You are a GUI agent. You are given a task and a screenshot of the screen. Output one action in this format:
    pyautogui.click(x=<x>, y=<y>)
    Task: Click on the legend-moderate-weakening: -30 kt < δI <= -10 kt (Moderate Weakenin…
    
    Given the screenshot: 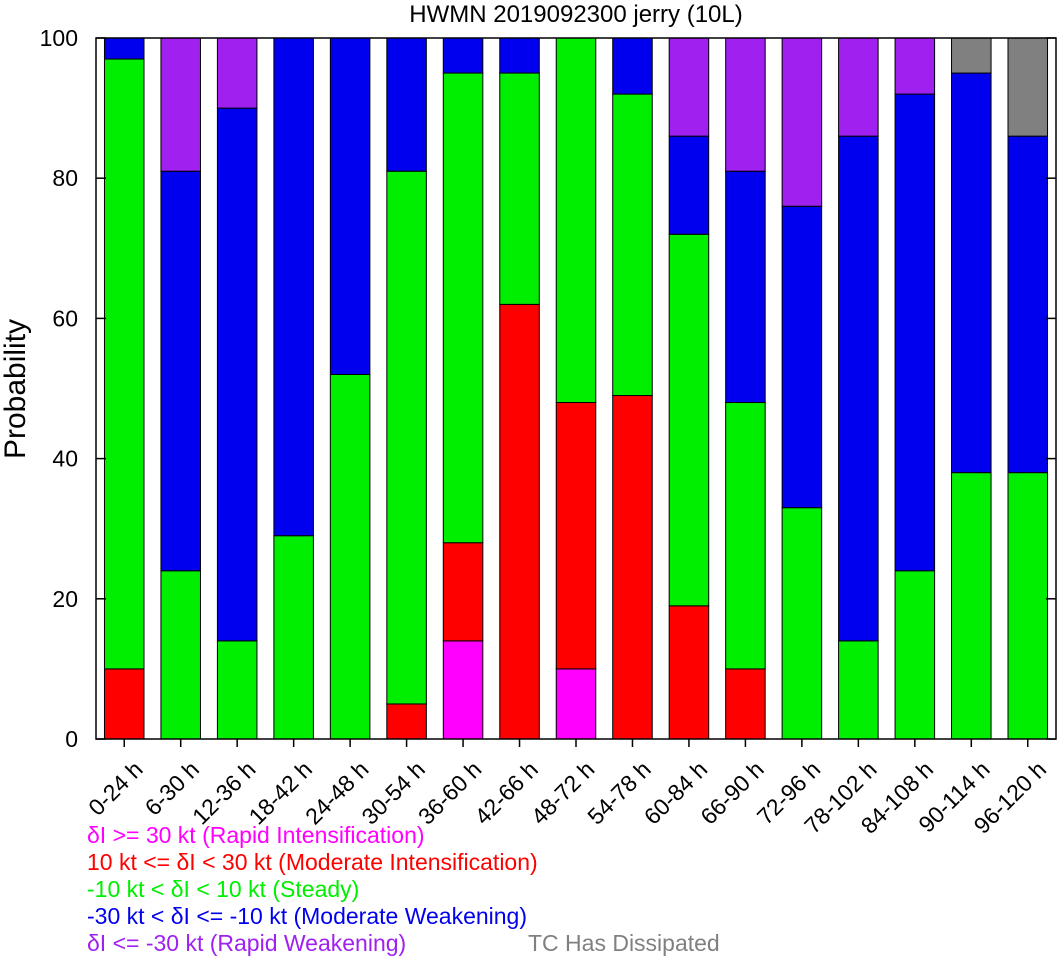 What is the action you would take?
    pyautogui.click(x=307, y=916)
    